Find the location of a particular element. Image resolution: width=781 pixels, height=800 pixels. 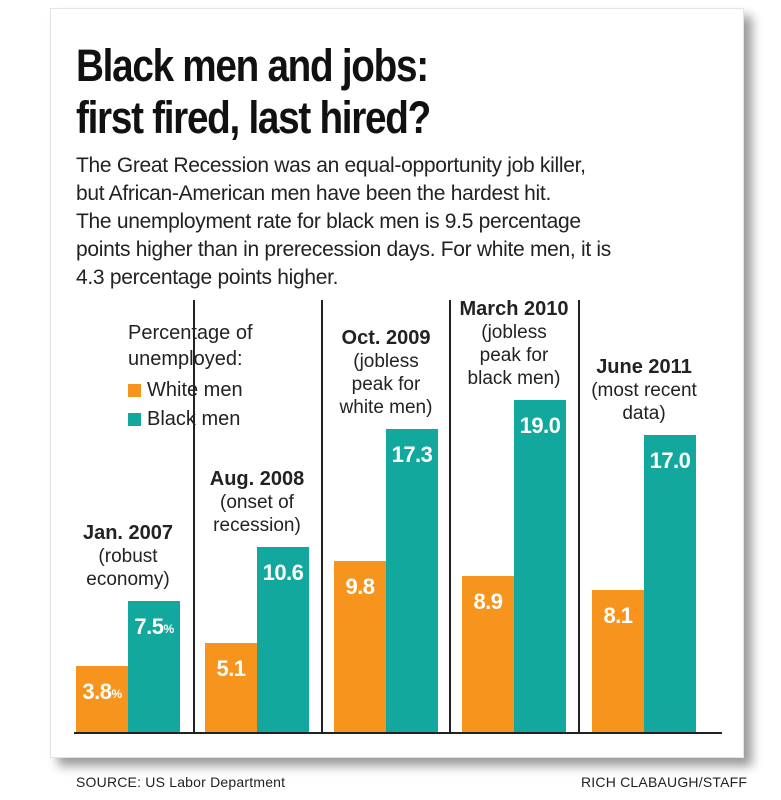

legend-swatch-black-men is located at coordinates (134, 419).